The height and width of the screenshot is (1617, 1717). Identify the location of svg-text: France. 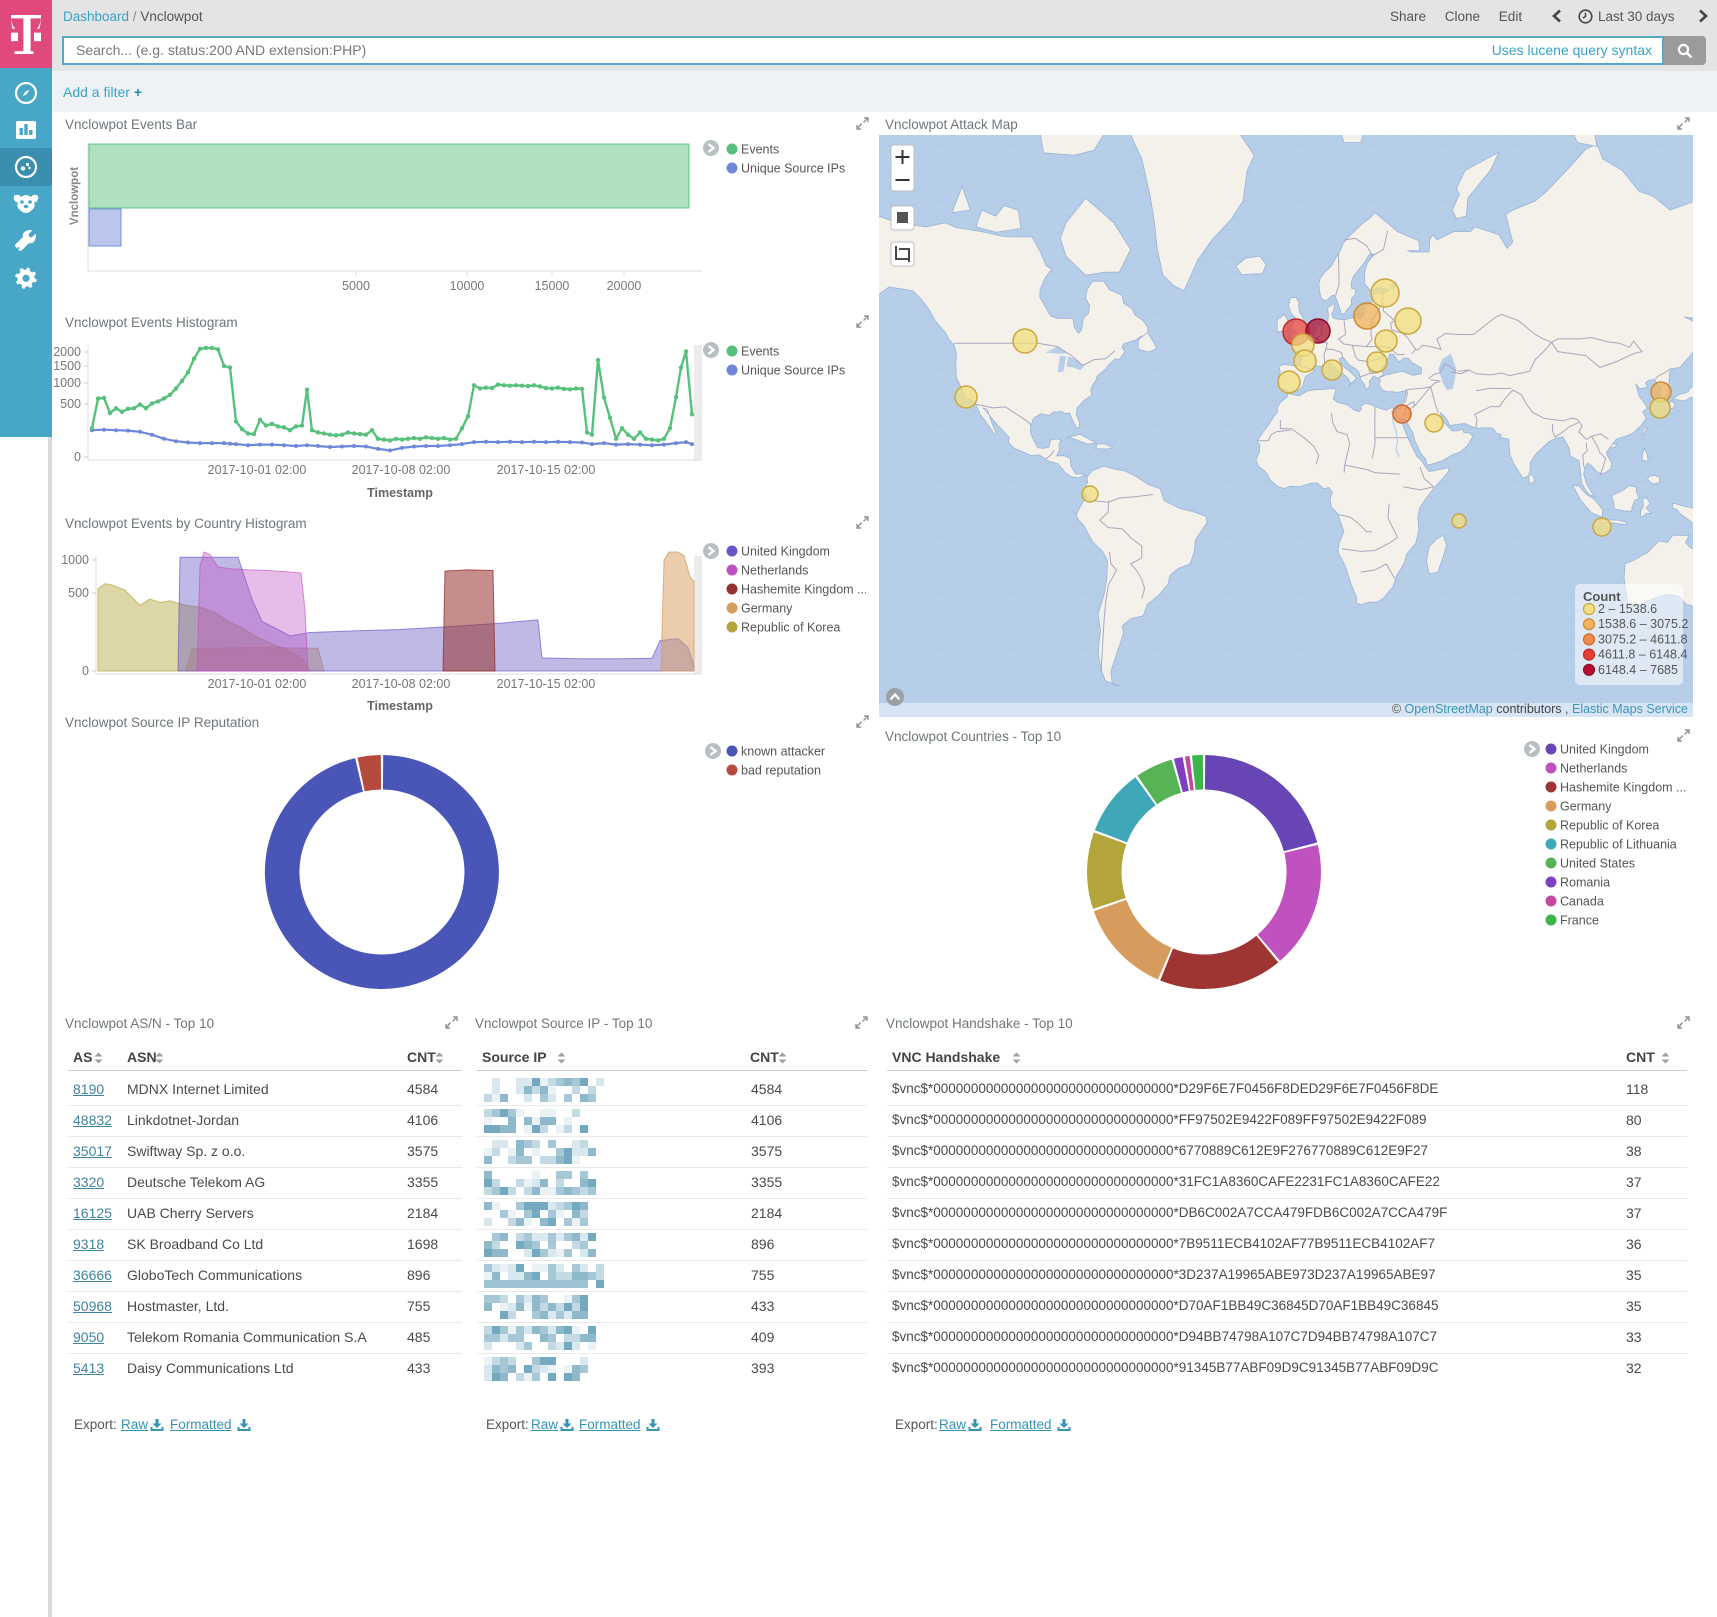
(1579, 921).